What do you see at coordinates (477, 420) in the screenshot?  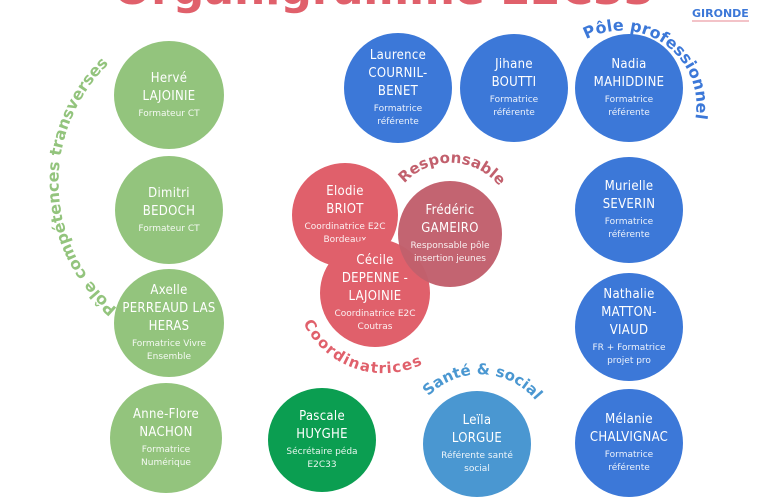 I see `person-first-name: Leïla` at bounding box center [477, 420].